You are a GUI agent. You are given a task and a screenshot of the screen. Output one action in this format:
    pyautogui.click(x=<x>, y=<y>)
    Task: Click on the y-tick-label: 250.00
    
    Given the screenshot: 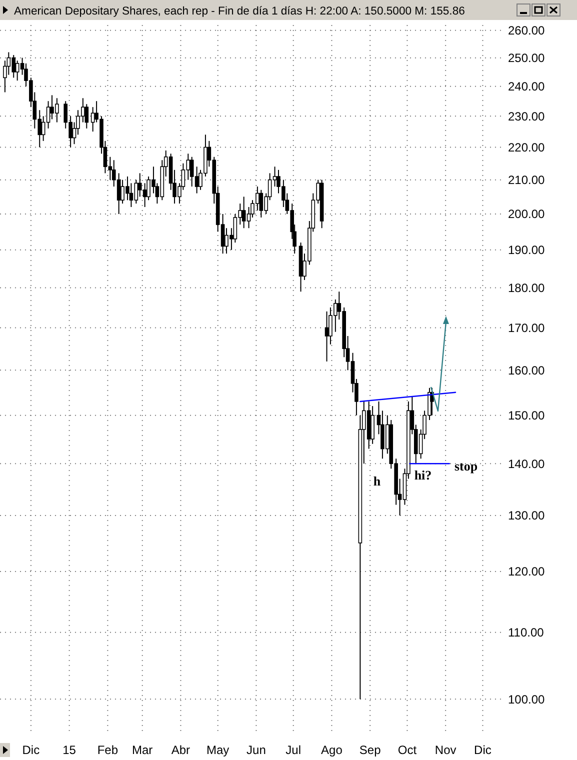 What is the action you would take?
    pyautogui.click(x=527, y=58)
    